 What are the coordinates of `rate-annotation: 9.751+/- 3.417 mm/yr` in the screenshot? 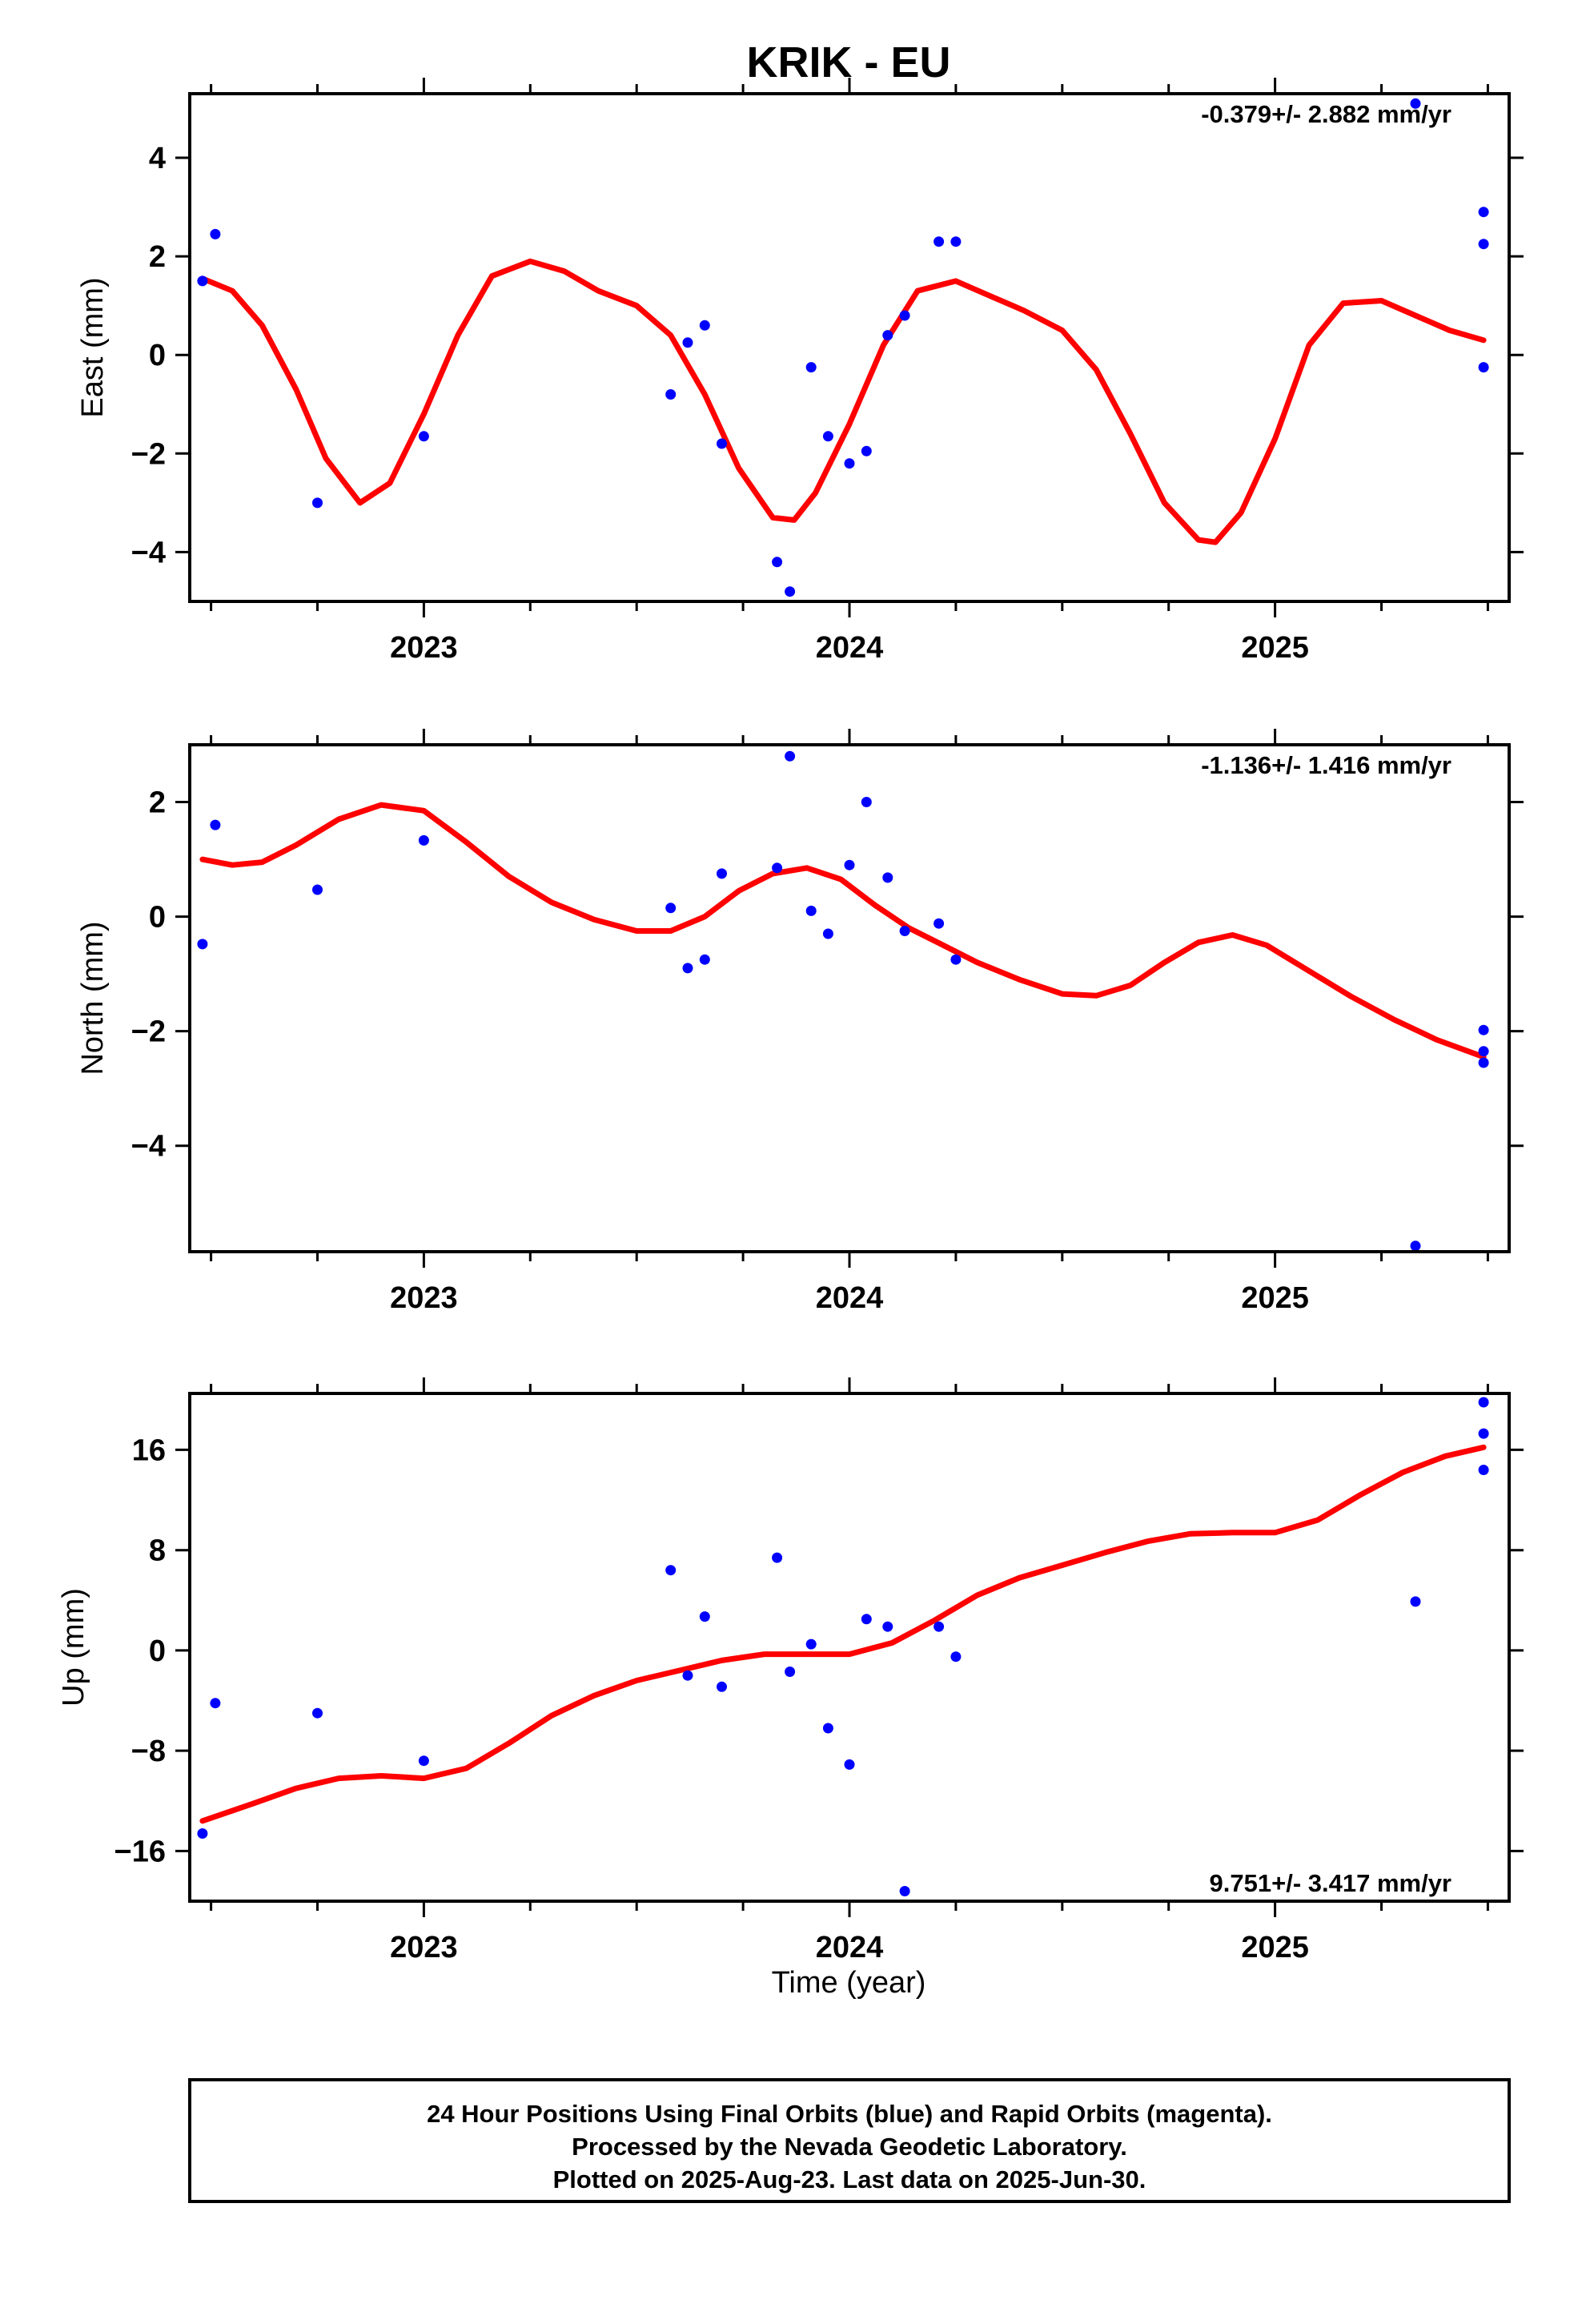 It's located at (1331, 1883).